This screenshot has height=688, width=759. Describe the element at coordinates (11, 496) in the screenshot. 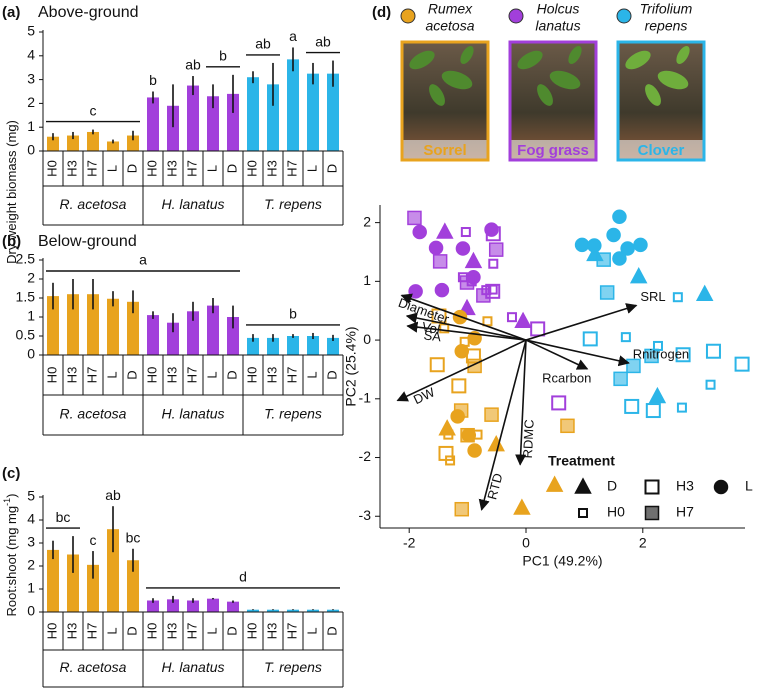

I see `y-axis-label-end: )` at that location.